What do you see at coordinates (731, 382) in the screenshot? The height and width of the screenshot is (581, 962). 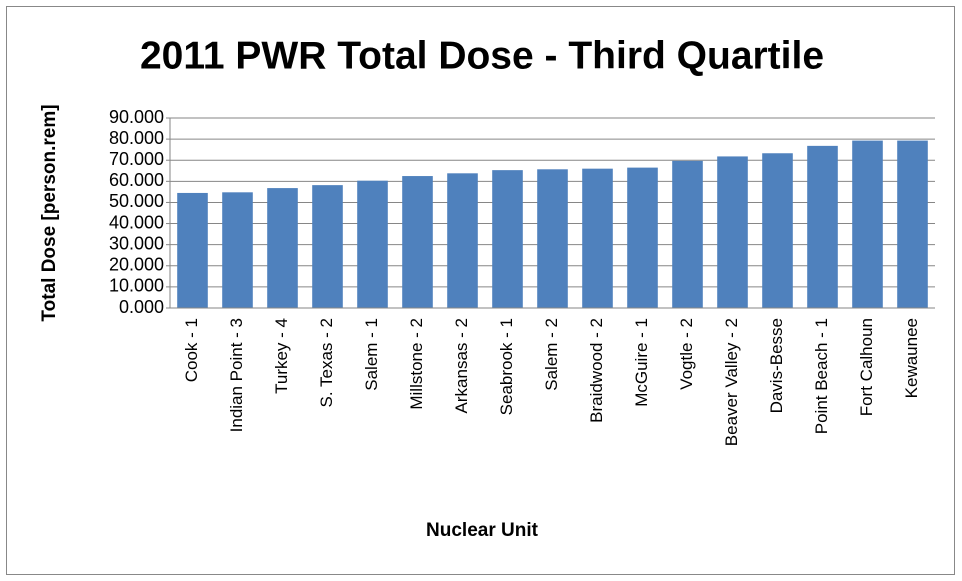 I see `x-tick-label: Beaver Valley - 2` at bounding box center [731, 382].